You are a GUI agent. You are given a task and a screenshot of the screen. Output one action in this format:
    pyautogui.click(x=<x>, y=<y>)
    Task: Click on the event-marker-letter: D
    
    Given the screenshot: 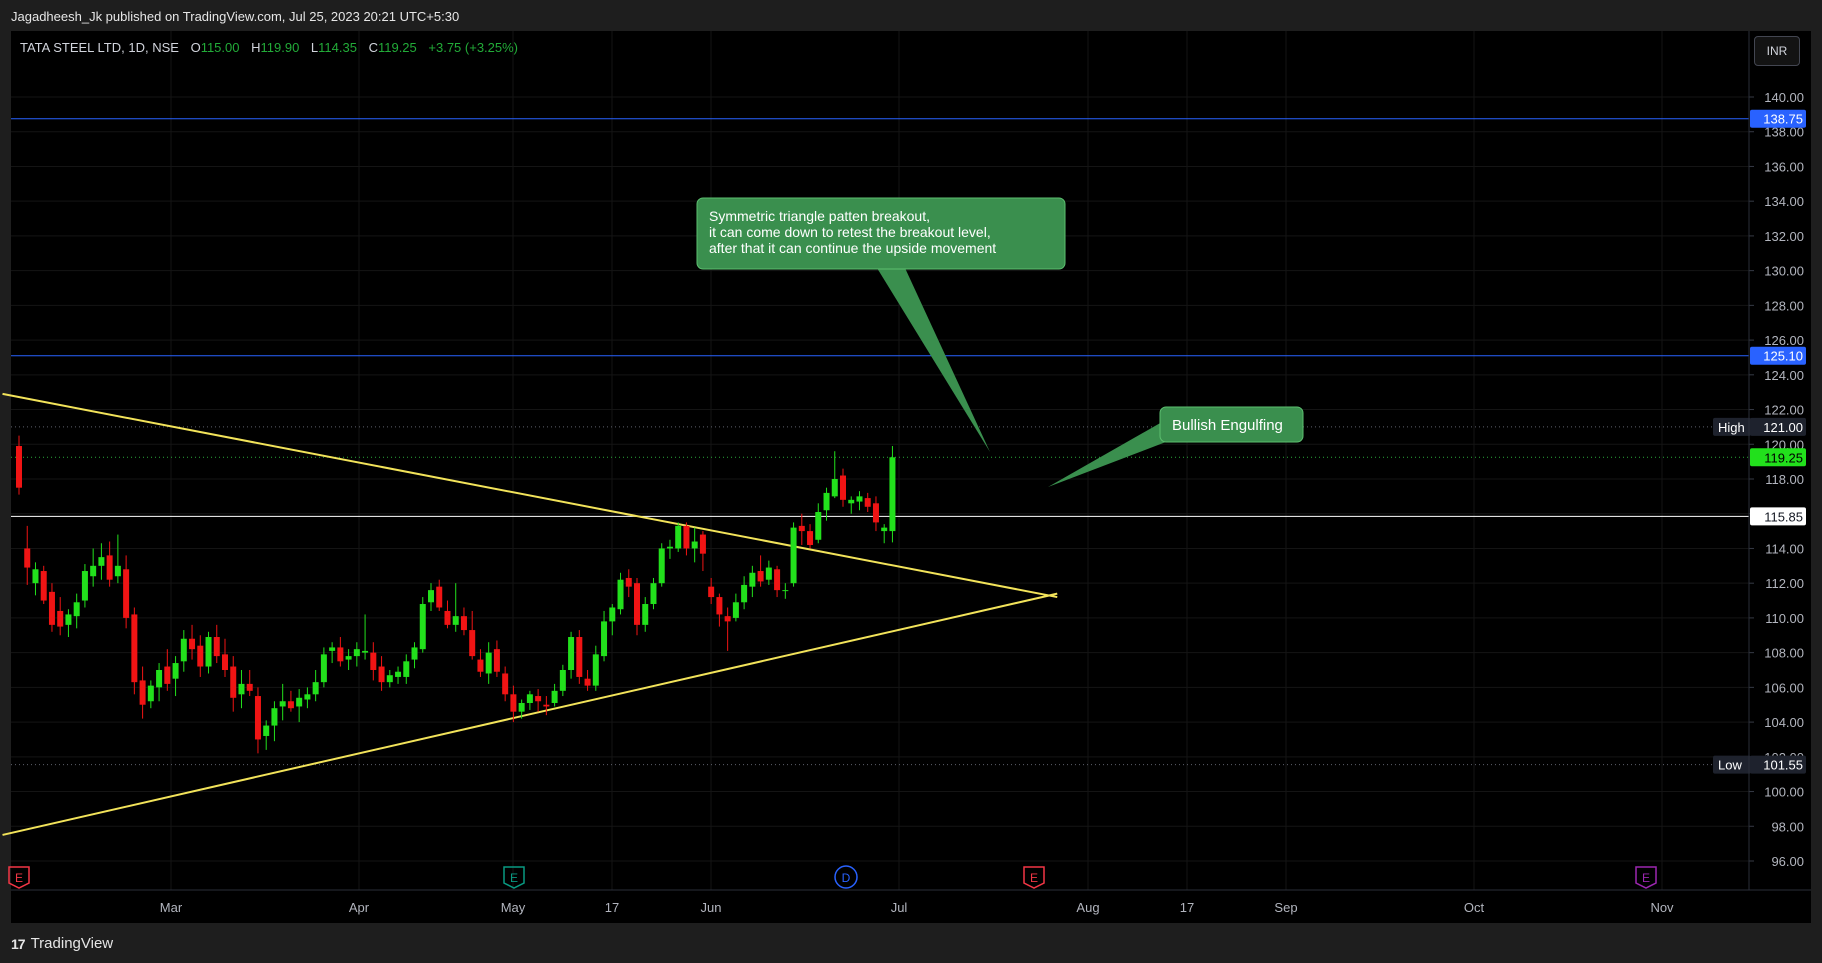 What is the action you would take?
    pyautogui.click(x=846, y=878)
    